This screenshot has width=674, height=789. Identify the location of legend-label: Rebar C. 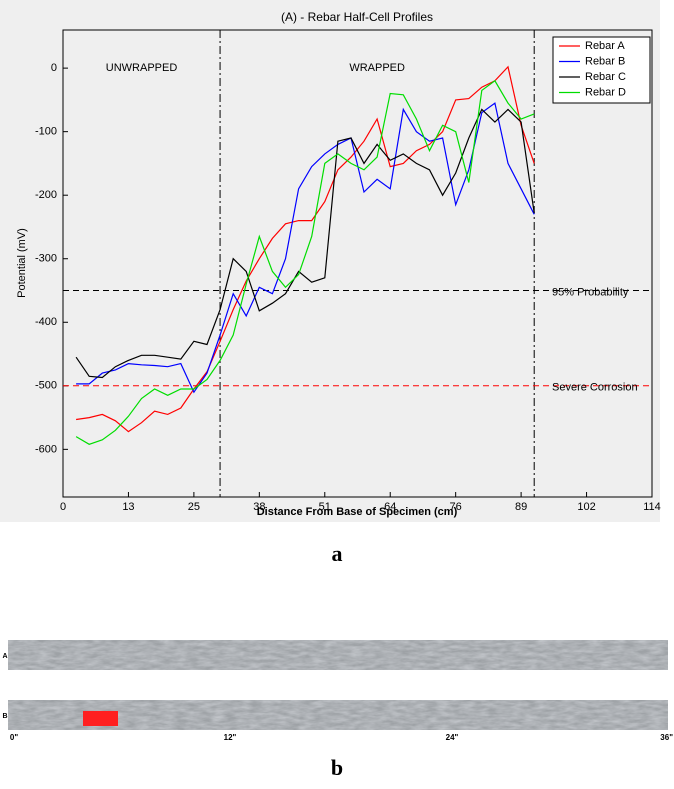
(605, 77).